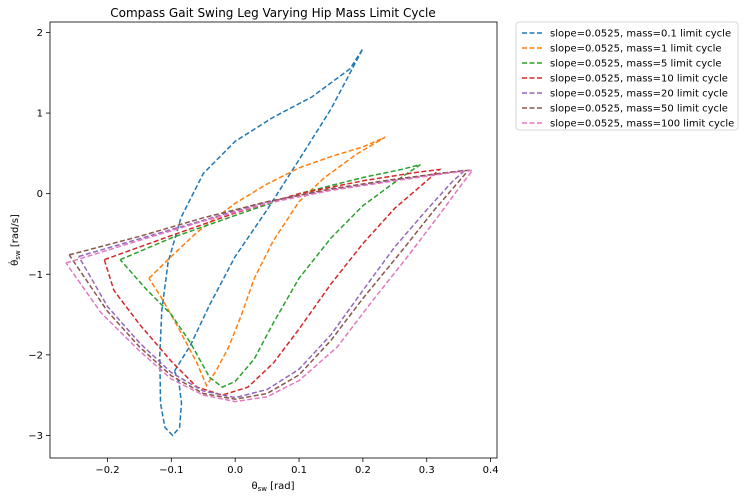 The height and width of the screenshot is (500, 745). What do you see at coordinates (427, 470) in the screenshot?
I see `x-tick-label: 0.3` at bounding box center [427, 470].